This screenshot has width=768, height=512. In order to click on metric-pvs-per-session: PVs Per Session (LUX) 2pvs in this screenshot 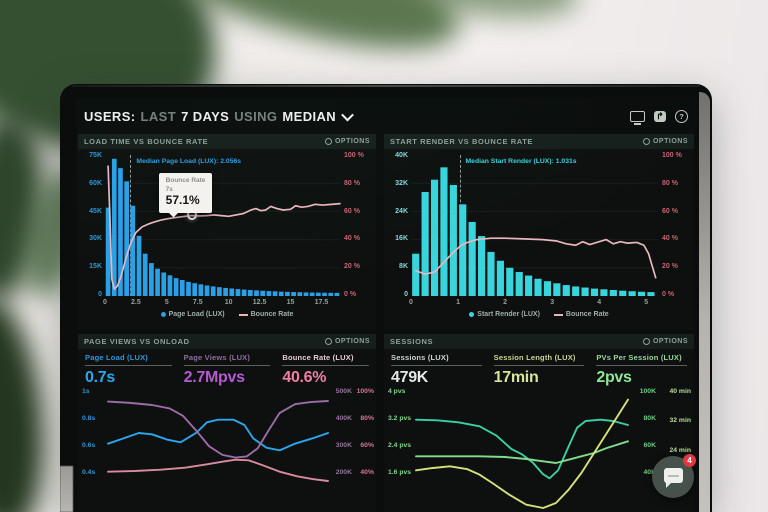, I will do `click(642, 370)`.